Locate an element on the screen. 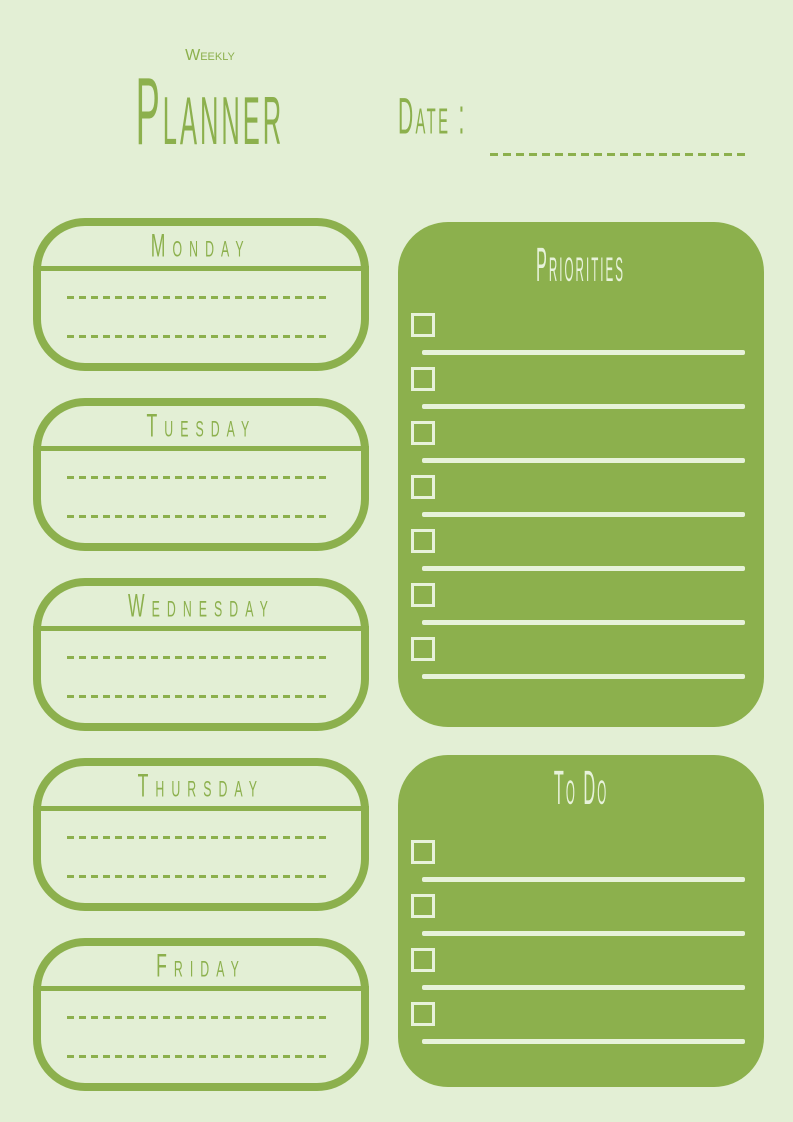 This screenshot has height=1122, width=793. day-card-thursday: Thursday is located at coordinates (201, 834).